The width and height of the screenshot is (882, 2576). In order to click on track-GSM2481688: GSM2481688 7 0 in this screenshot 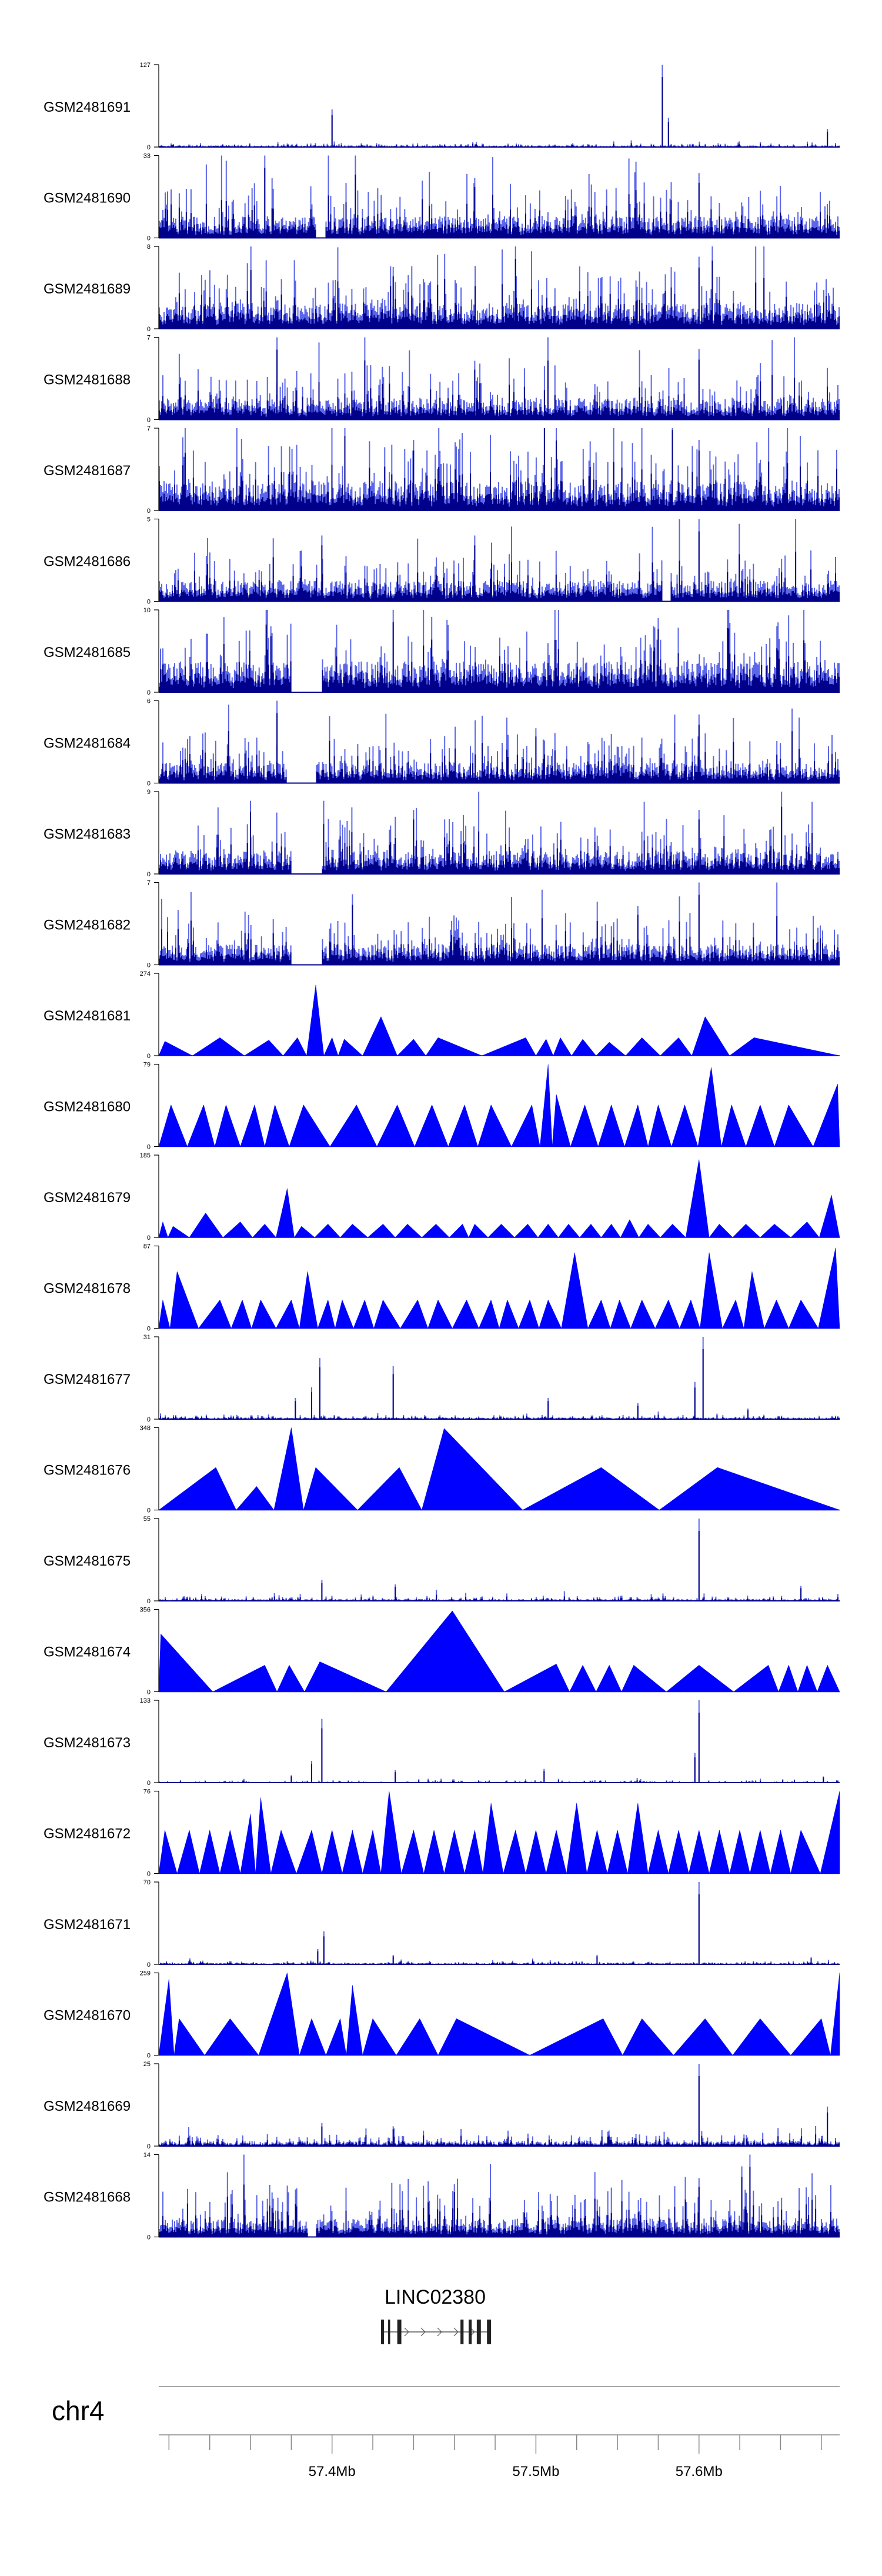, I will do `click(442, 379)`.